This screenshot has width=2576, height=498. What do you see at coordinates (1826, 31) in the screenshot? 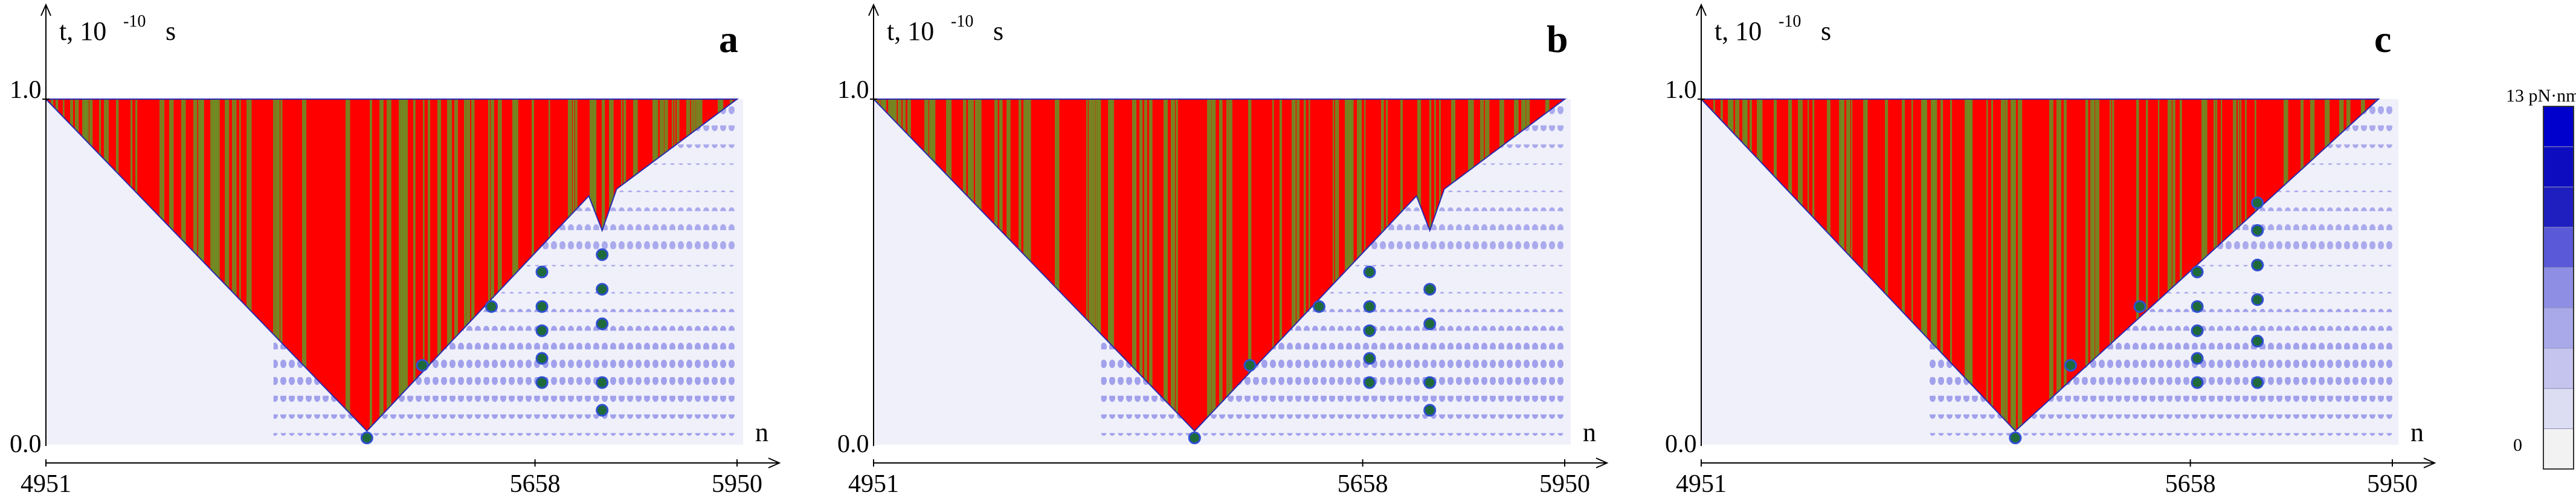
I see `y-axis-label-unit: s` at bounding box center [1826, 31].